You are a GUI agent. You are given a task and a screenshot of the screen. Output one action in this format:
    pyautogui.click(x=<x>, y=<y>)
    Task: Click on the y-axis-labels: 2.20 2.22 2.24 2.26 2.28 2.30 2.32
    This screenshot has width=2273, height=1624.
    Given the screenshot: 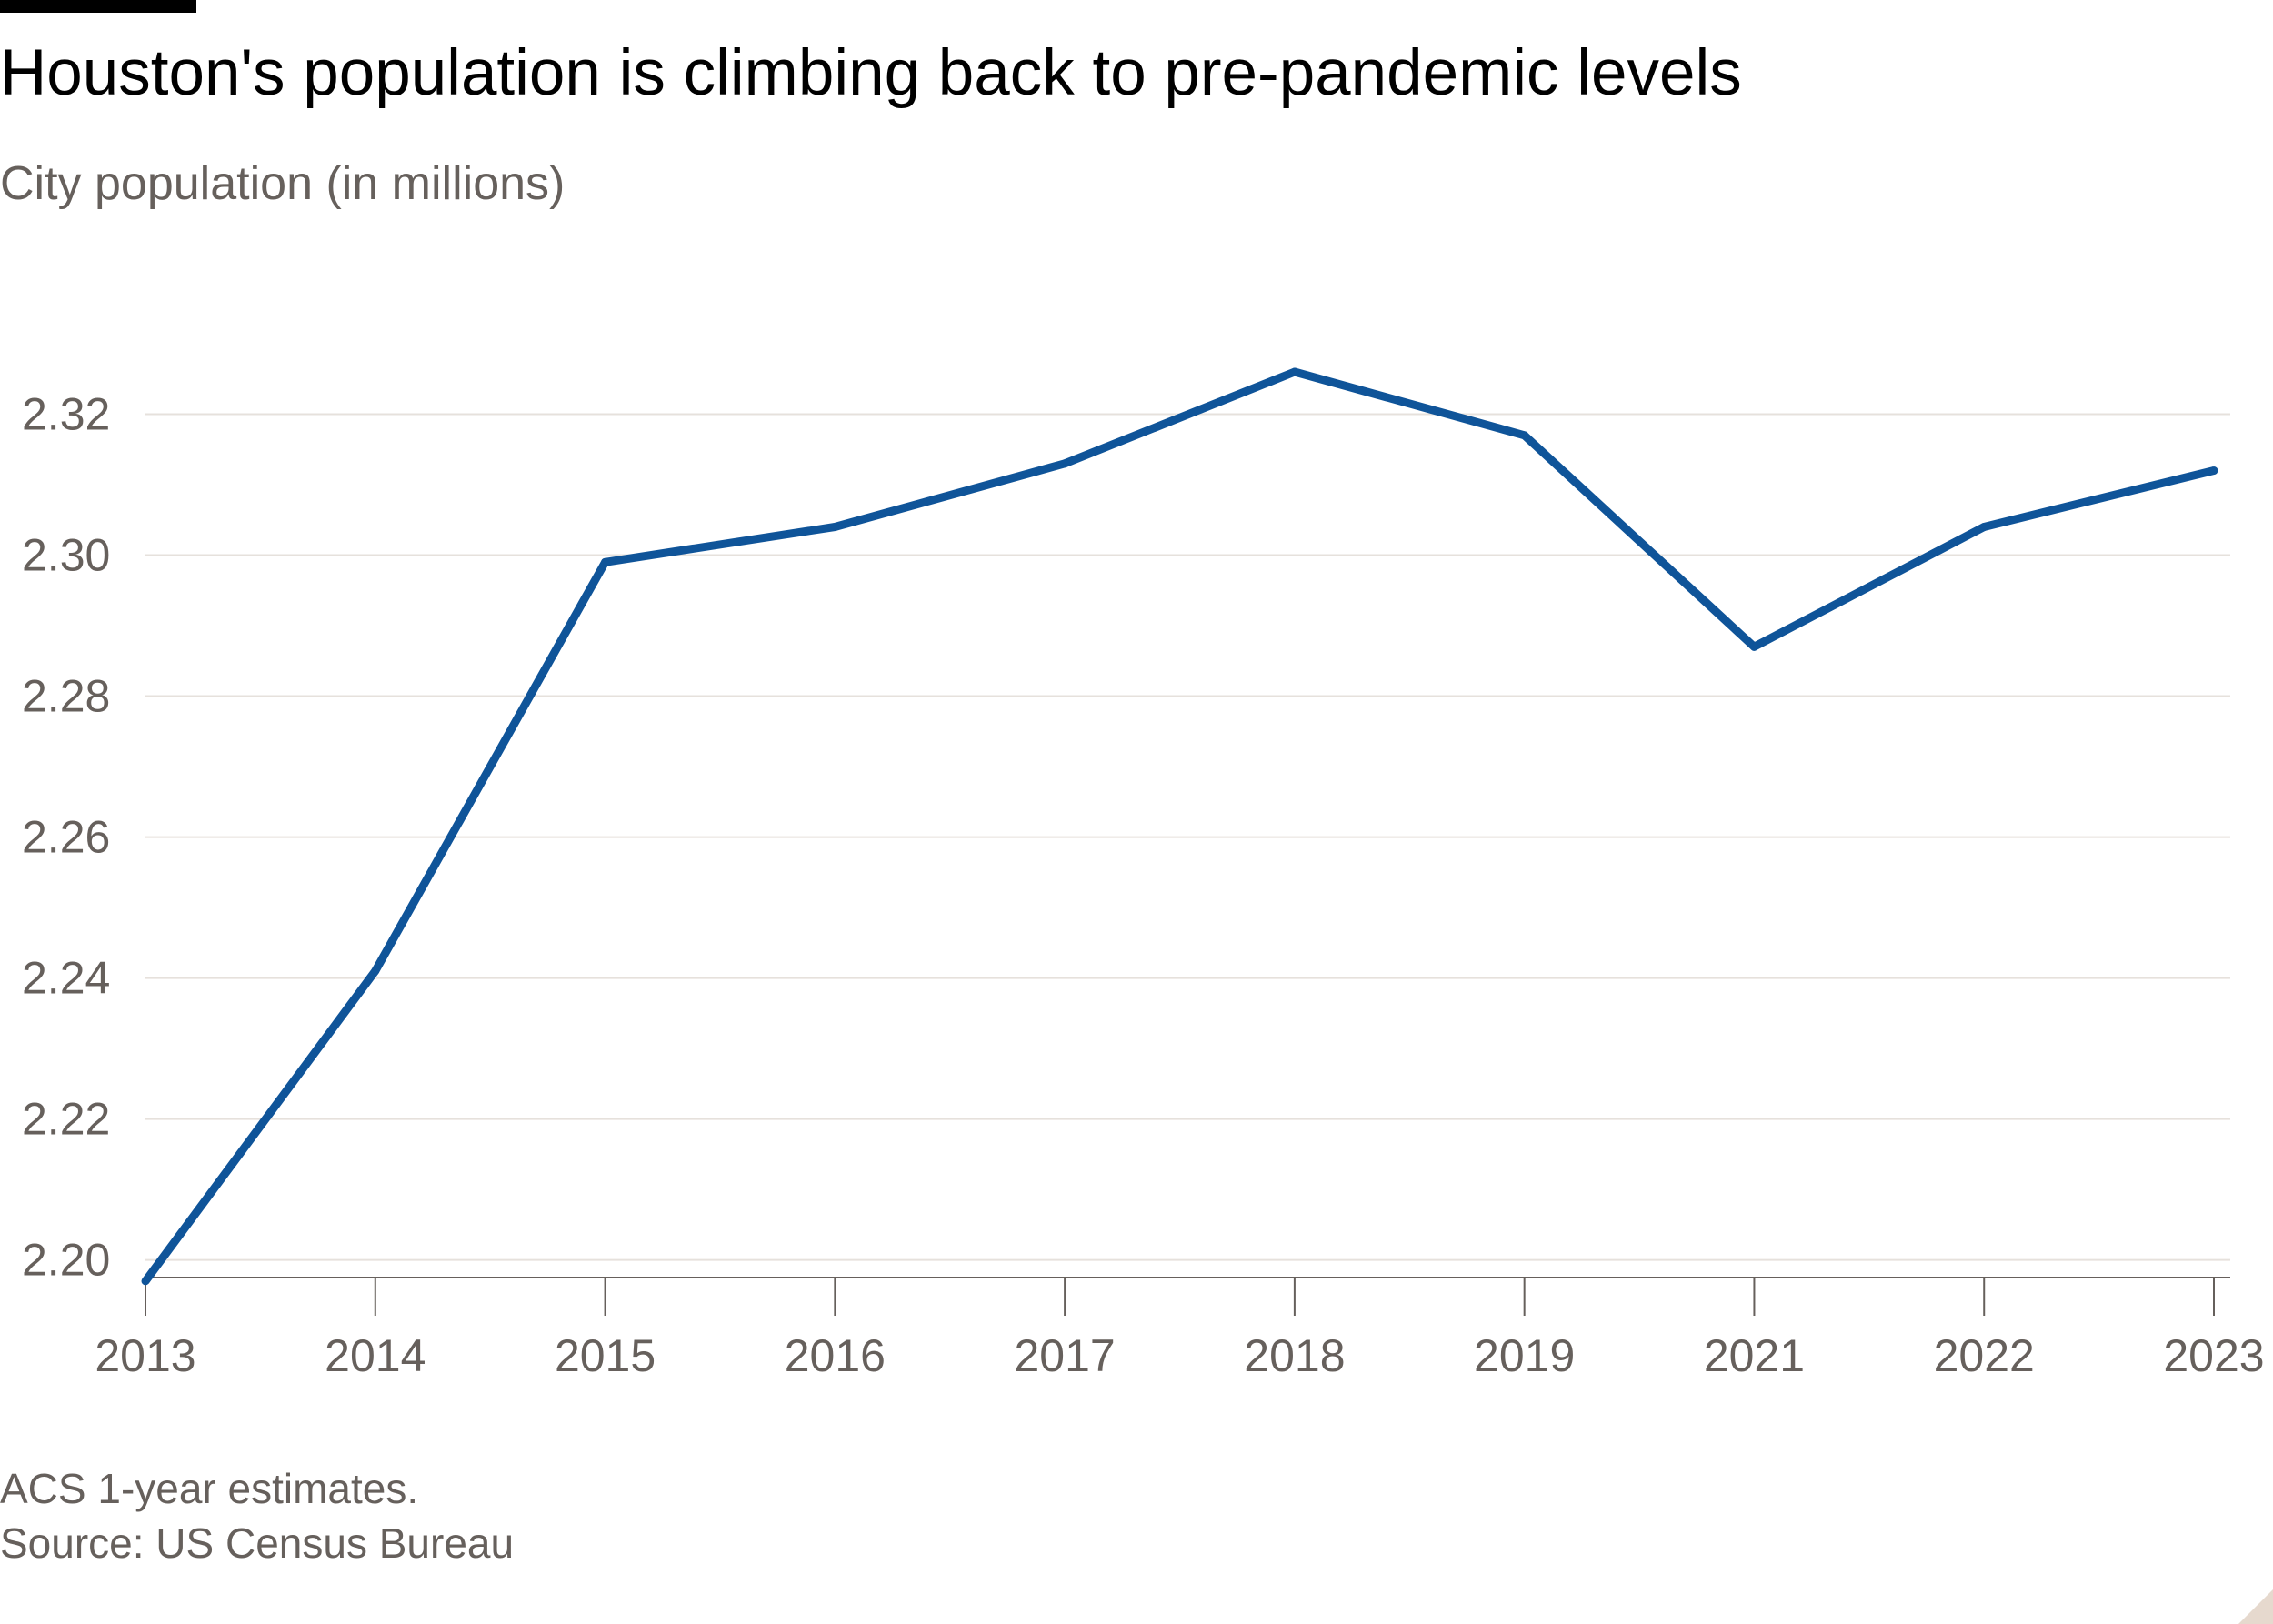 What is the action you would take?
    pyautogui.click(x=66, y=837)
    